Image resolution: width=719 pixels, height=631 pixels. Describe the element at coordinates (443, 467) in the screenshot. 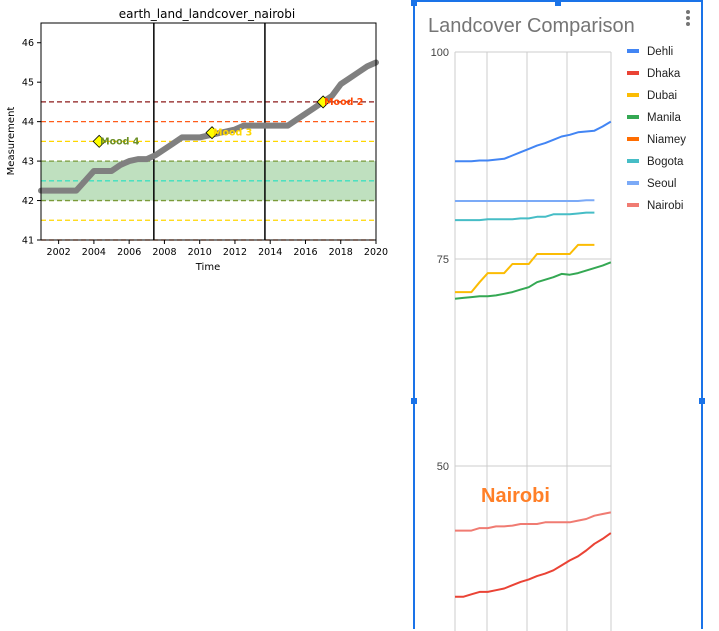

I see `y-tick-label-0: 50` at that location.